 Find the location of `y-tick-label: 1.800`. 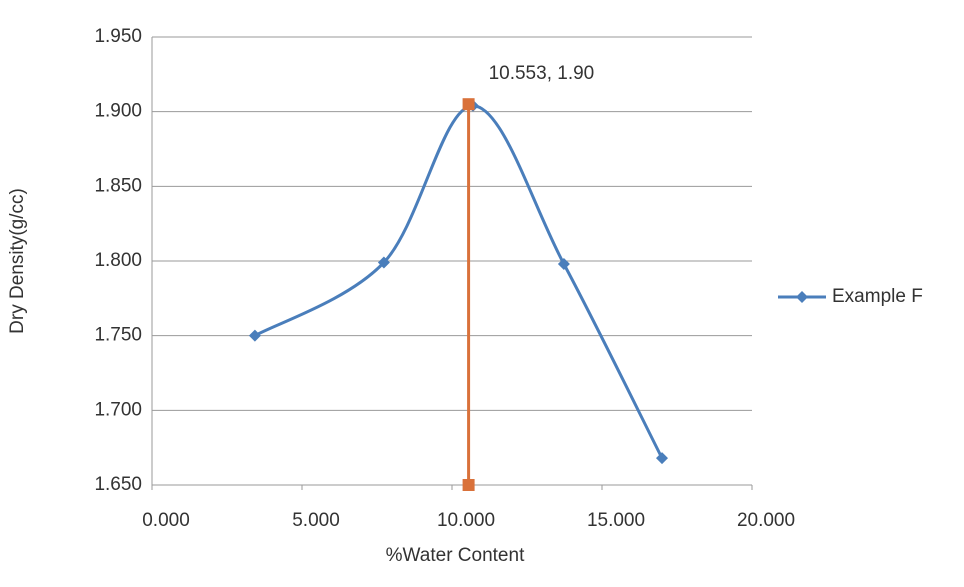

y-tick-label: 1.800 is located at coordinates (118, 260).